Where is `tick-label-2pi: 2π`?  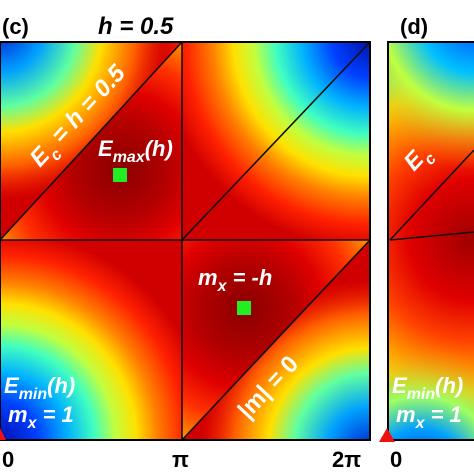 tick-label-2pi: 2π is located at coordinates (346, 459).